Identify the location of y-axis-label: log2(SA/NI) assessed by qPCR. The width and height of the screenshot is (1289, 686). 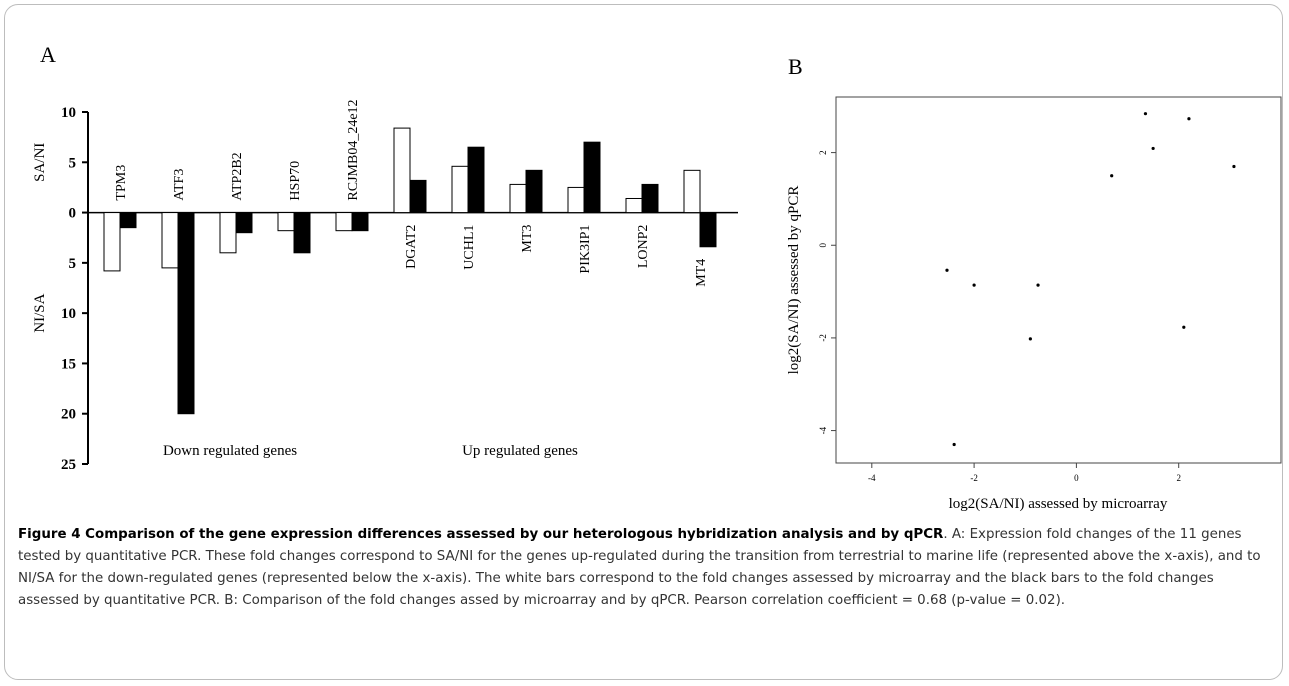
(794, 280).